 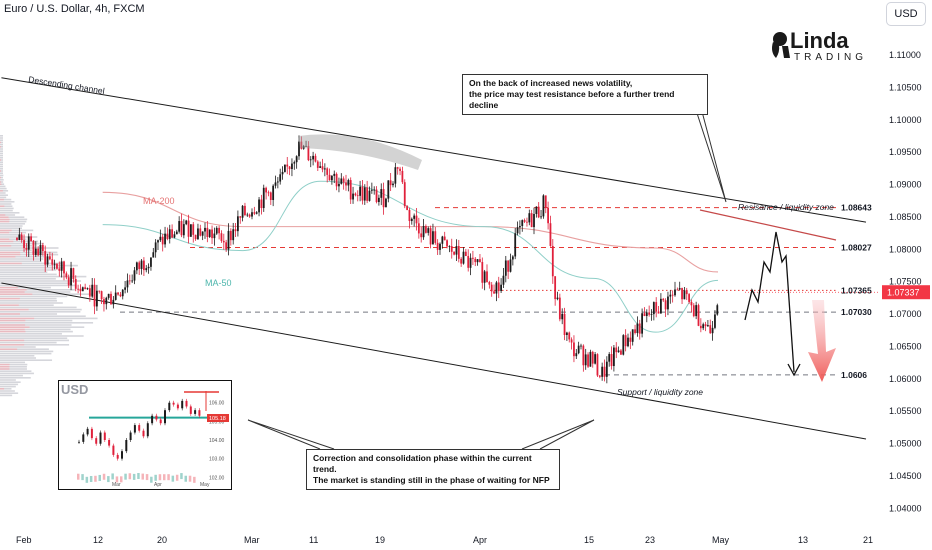 What do you see at coordinates (819, 40) in the screenshot?
I see `logo-main-text: Linda` at bounding box center [819, 40].